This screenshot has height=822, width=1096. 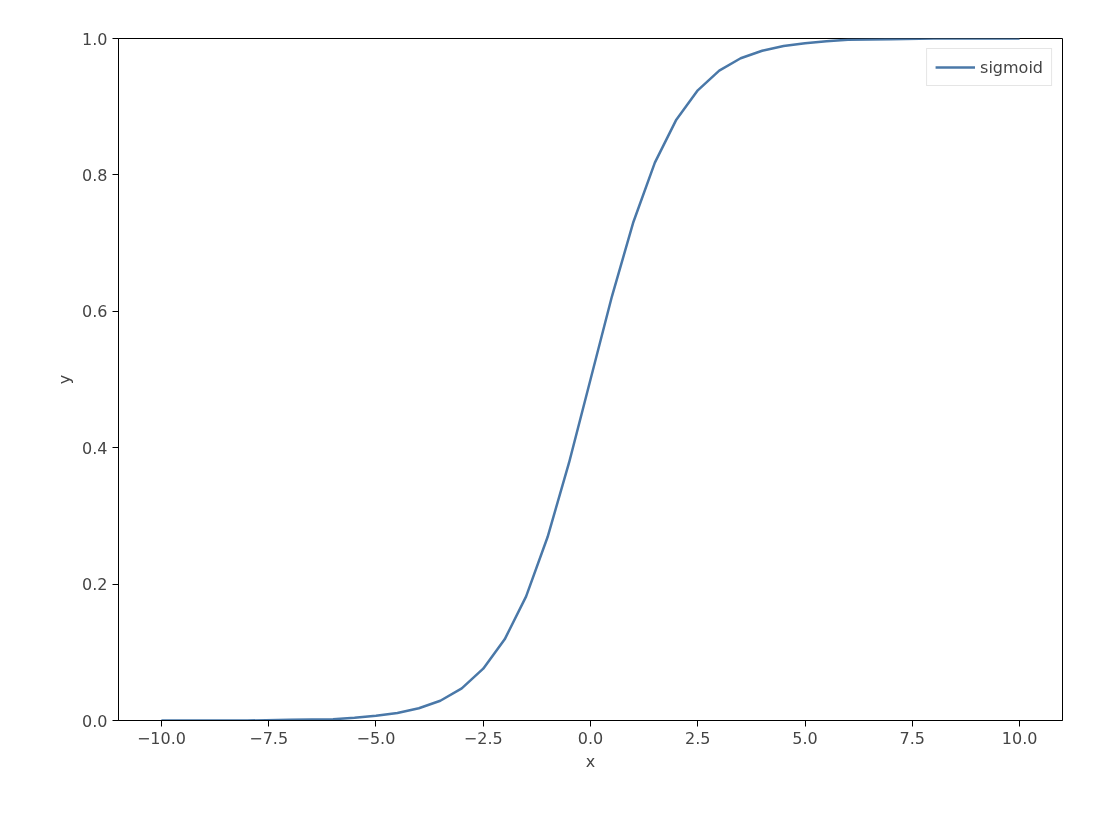 What do you see at coordinates (95, 448) in the screenshot?
I see `y-tick-label: 0.4` at bounding box center [95, 448].